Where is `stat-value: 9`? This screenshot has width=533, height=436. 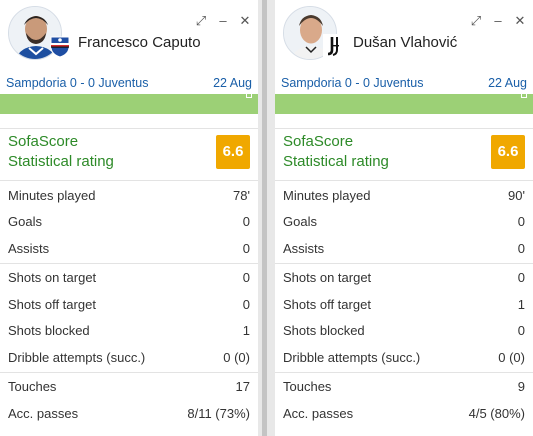 stat-value: 9 is located at coordinates (521, 387).